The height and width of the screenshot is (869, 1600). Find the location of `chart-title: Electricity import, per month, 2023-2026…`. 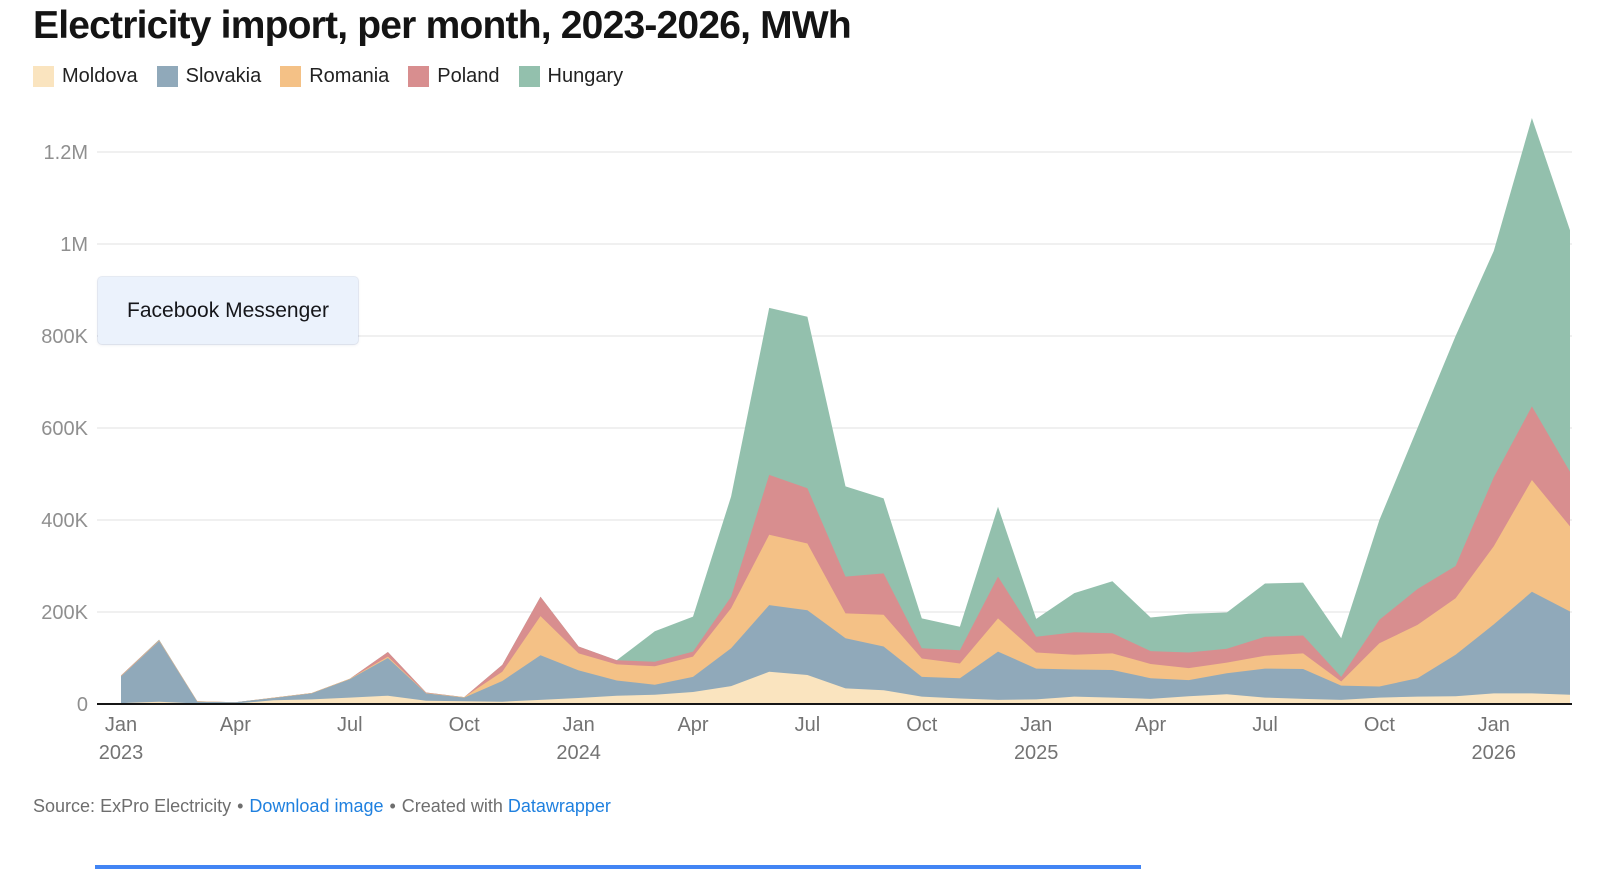

chart-title: Electricity import, per month, 2023-2026… is located at coordinates (442, 25).